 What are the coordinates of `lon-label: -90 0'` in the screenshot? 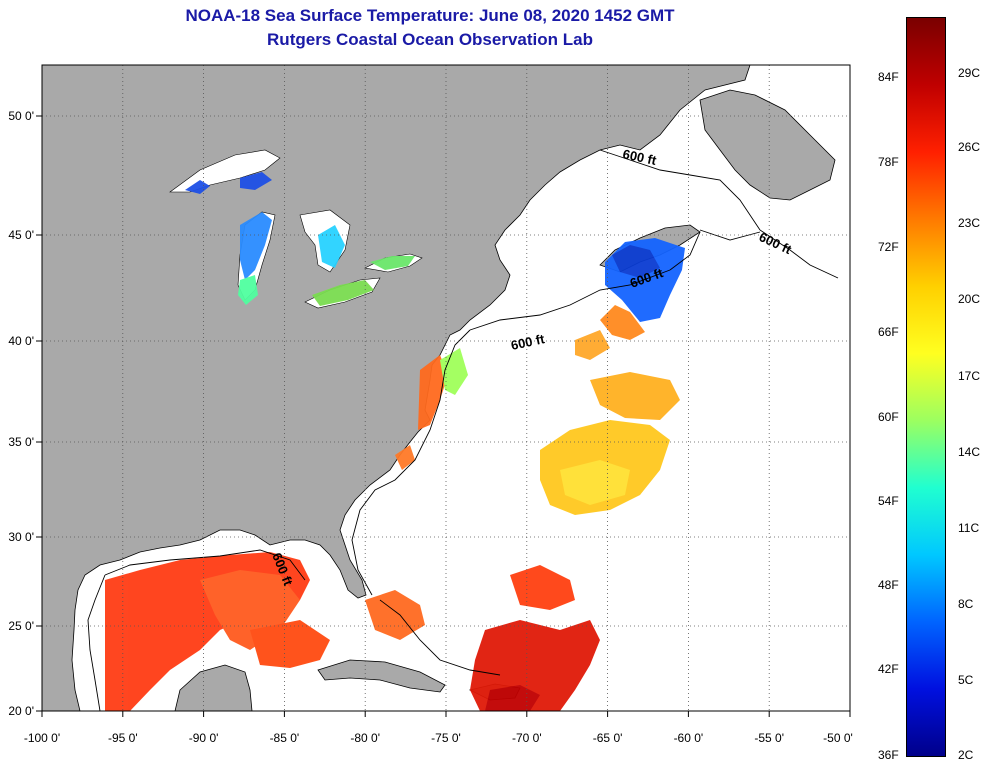 It's located at (204, 738).